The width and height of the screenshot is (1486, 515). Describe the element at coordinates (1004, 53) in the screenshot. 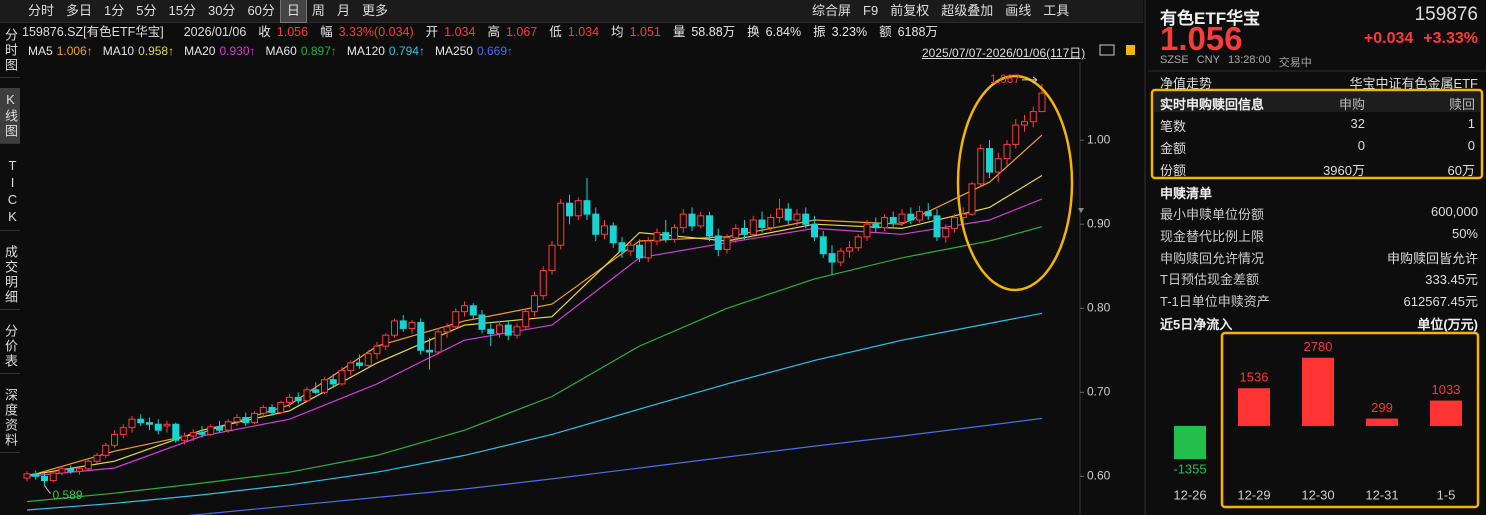

I see `range-label: 2025/07/07-2026/01/06(117日)` at that location.